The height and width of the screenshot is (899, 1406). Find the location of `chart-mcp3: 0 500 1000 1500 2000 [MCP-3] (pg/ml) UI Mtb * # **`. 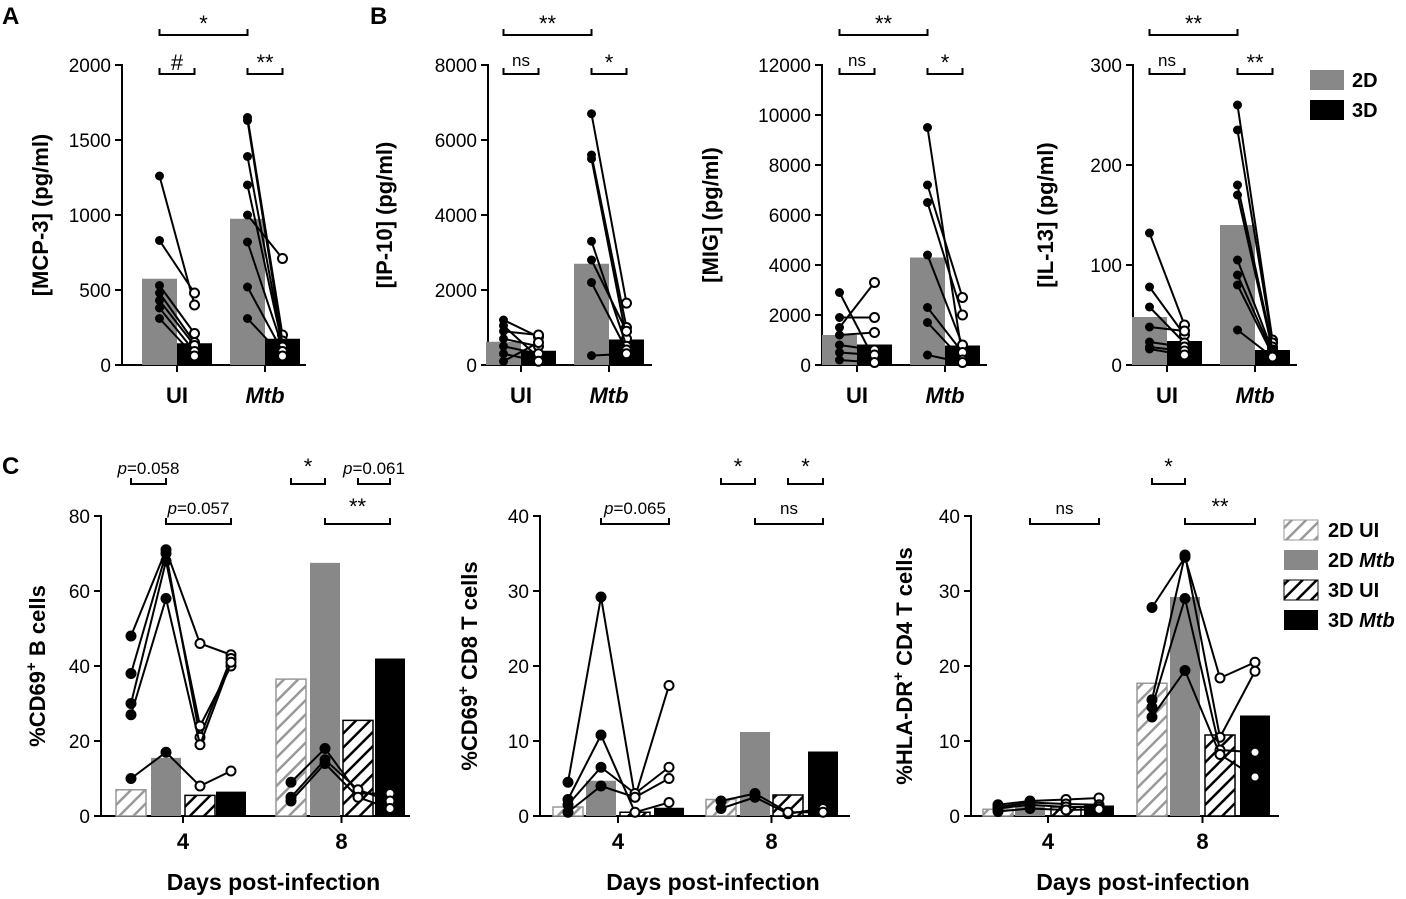

chart-mcp3: 0 500 1000 1500 2000 [MCP-3] (pg/ml) UI Mtb * # ** is located at coordinates (167, 209).